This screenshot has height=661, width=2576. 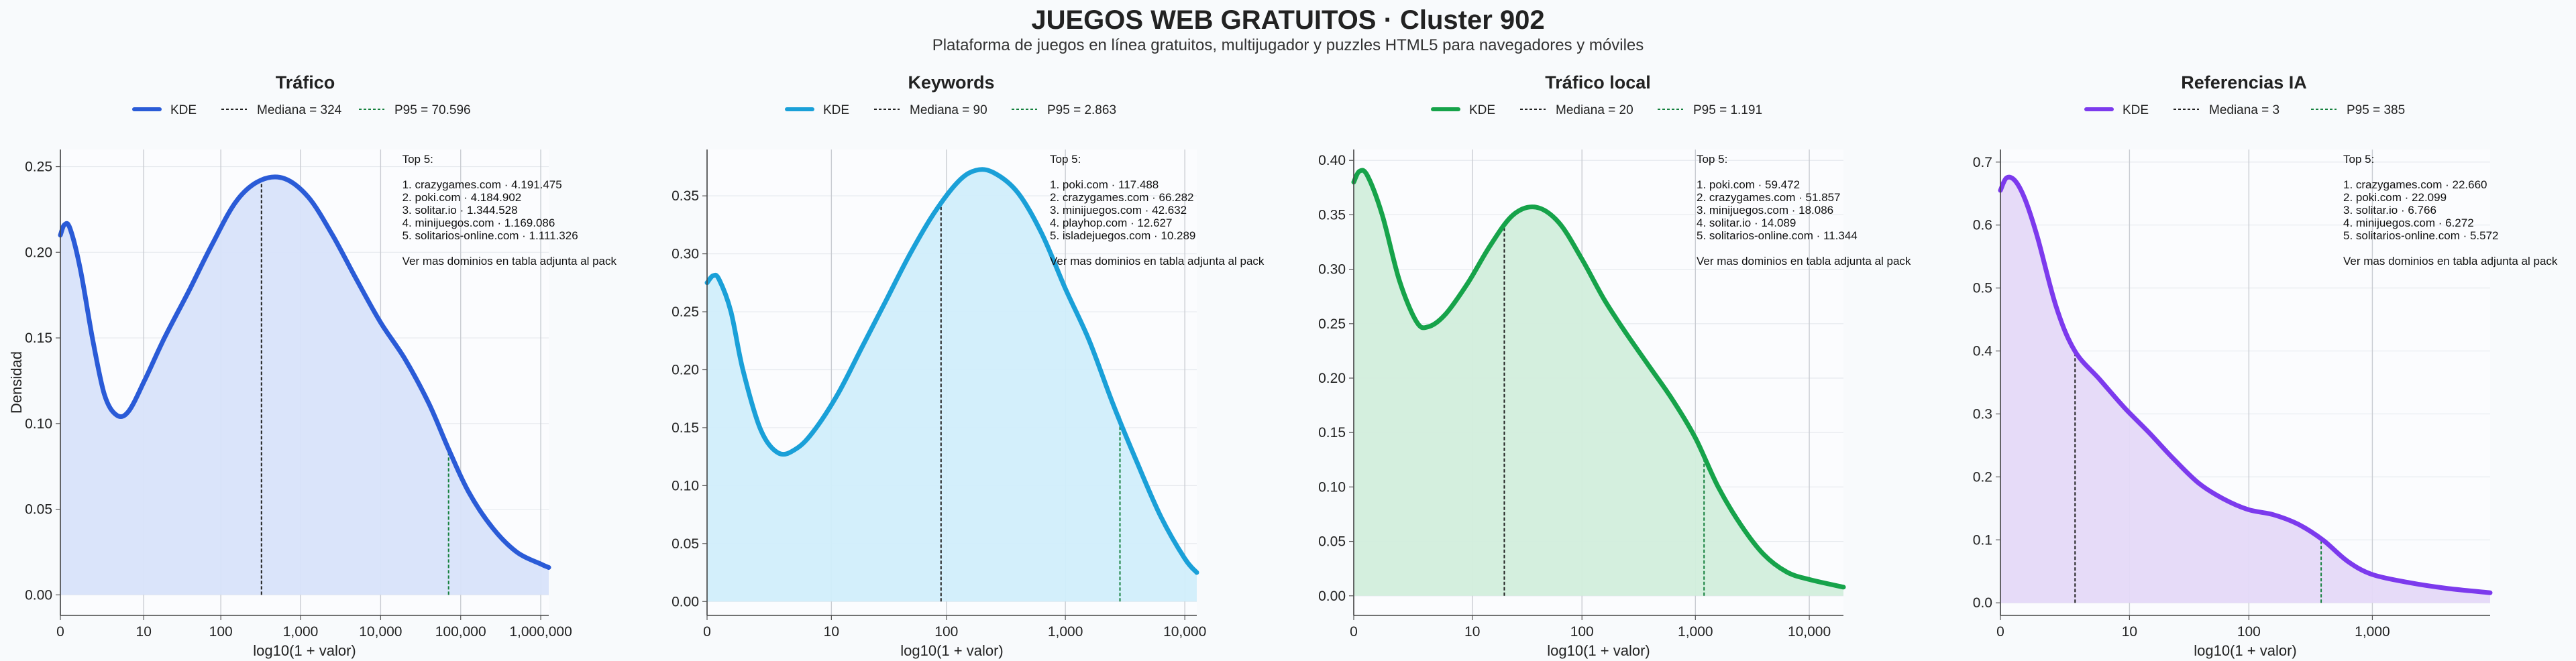 What do you see at coordinates (1118, 210) in the screenshot?
I see `annotation-line: 3. minijuegos.com · 42.632` at bounding box center [1118, 210].